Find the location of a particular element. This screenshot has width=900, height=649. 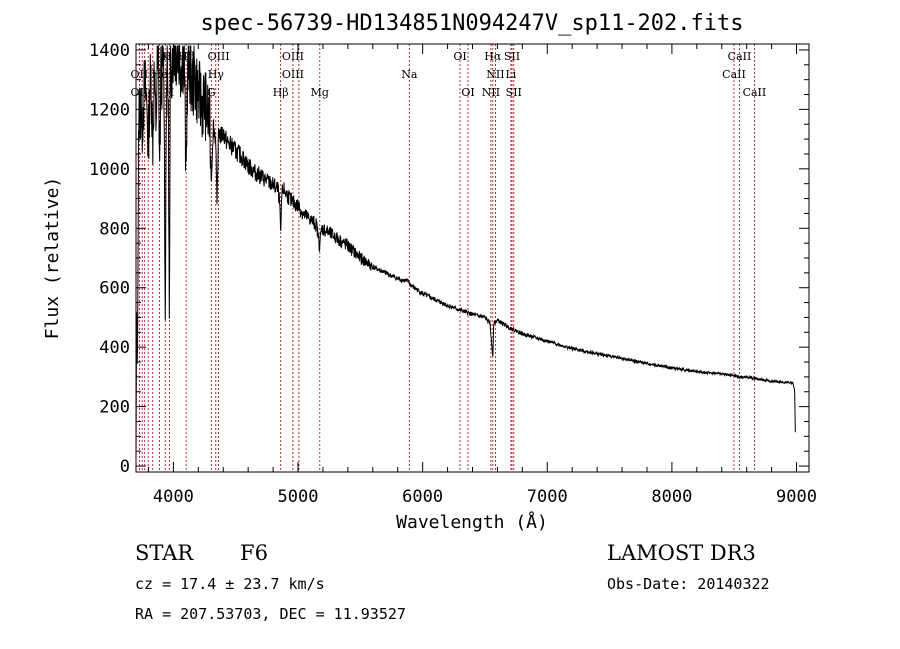

x-tick-label-3: 7000 is located at coordinates (547, 497).